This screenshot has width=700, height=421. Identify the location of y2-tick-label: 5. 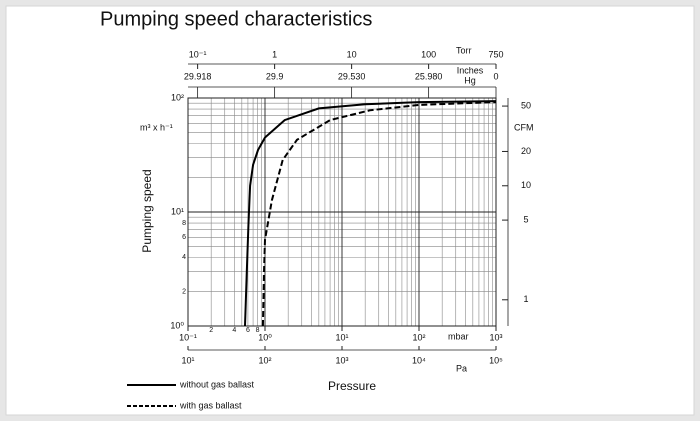
(525, 219).